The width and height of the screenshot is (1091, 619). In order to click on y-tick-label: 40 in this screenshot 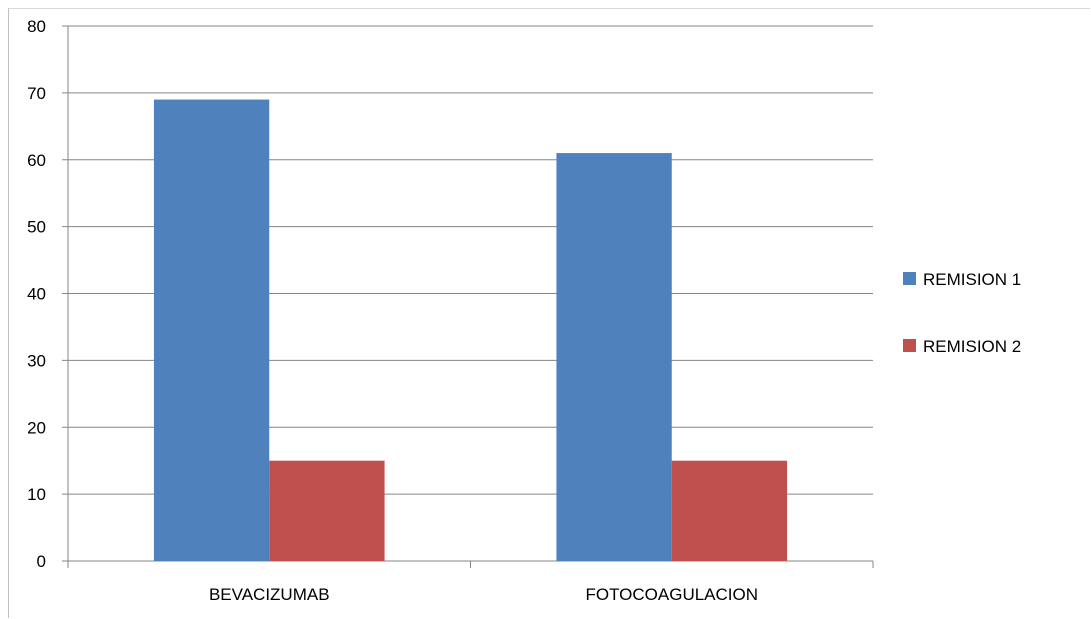, I will do `click(36, 294)`.